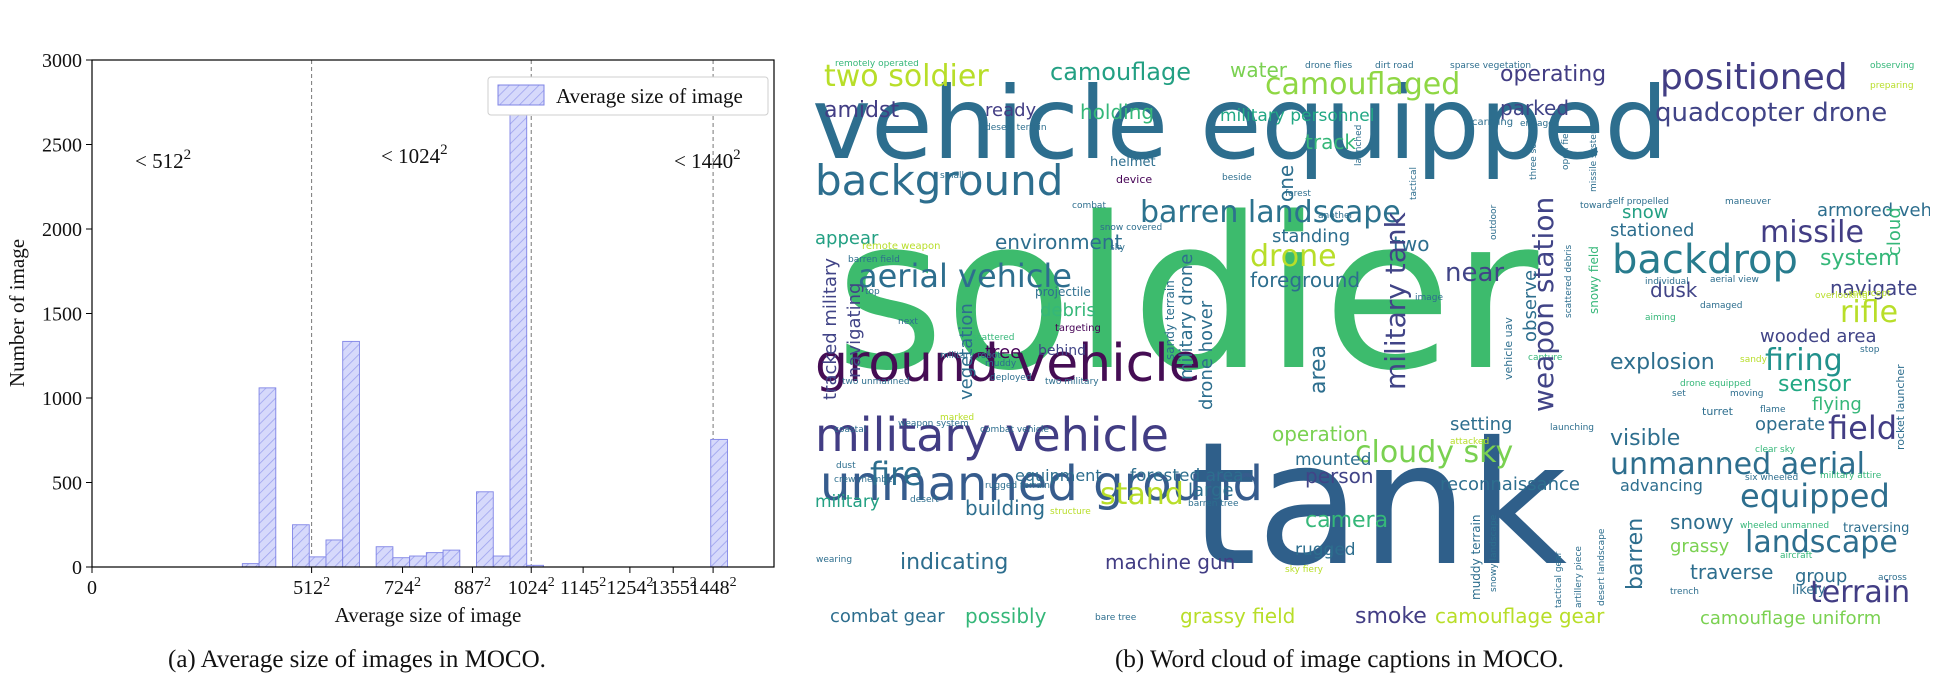  What do you see at coordinates (1773, 410) in the screenshot?
I see `word-cloud-word: flame` at bounding box center [1773, 410].